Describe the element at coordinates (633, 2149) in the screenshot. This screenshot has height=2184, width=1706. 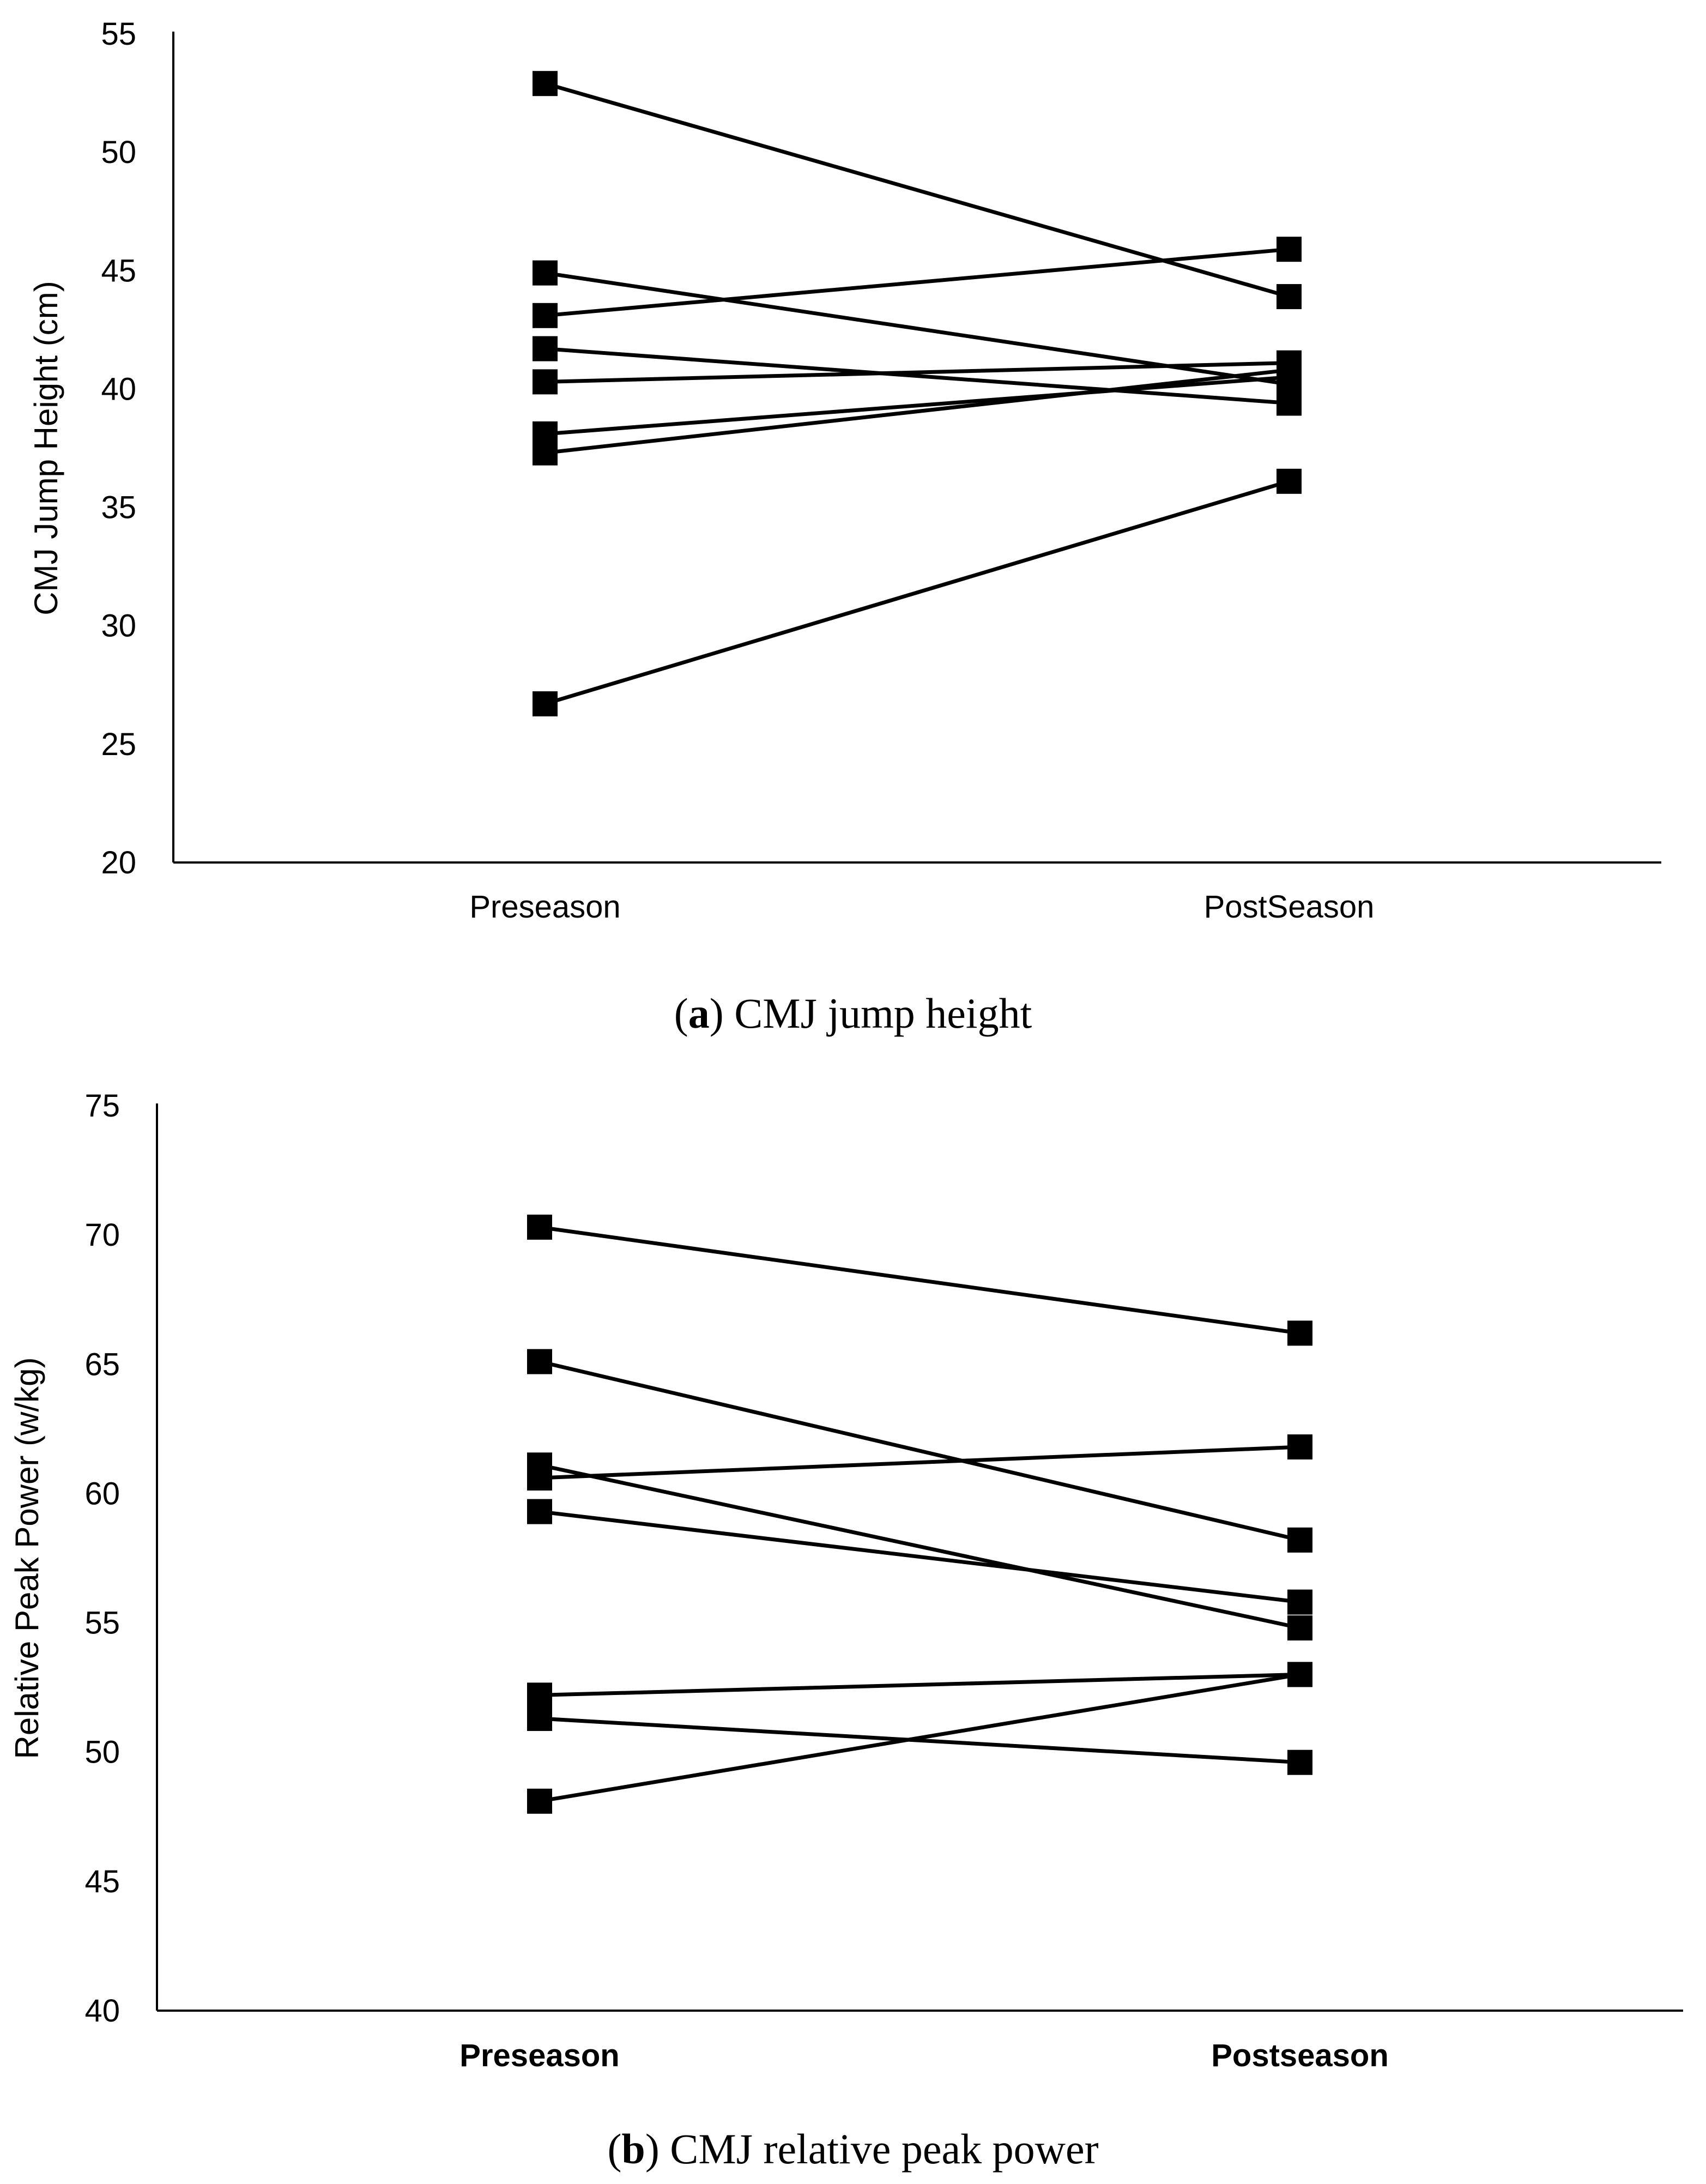
I see `caption-letter: b` at that location.